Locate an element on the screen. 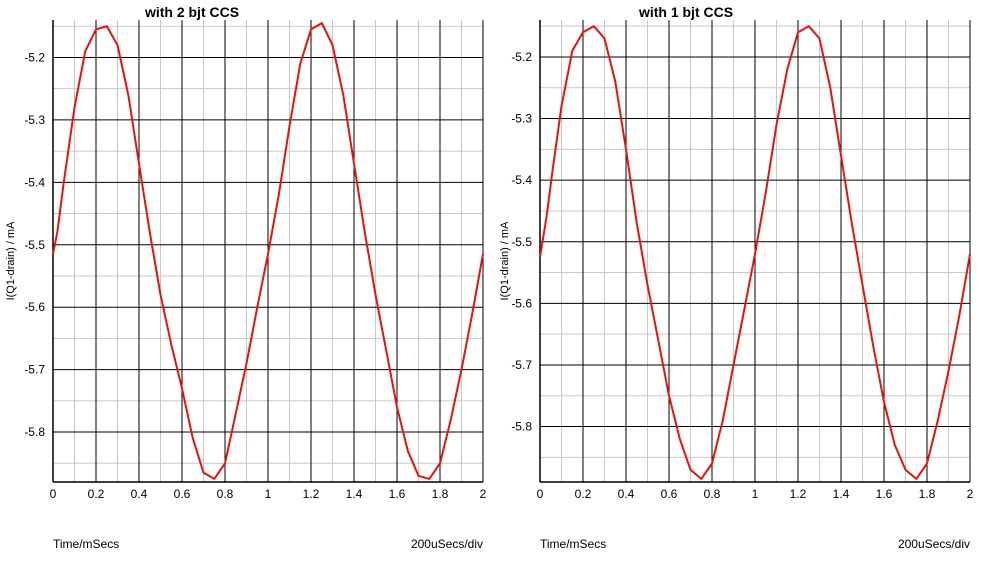 Image resolution: width=986 pixels, height=562 pixels. chart-title: with 2 bjt CCS is located at coordinates (191, 12).